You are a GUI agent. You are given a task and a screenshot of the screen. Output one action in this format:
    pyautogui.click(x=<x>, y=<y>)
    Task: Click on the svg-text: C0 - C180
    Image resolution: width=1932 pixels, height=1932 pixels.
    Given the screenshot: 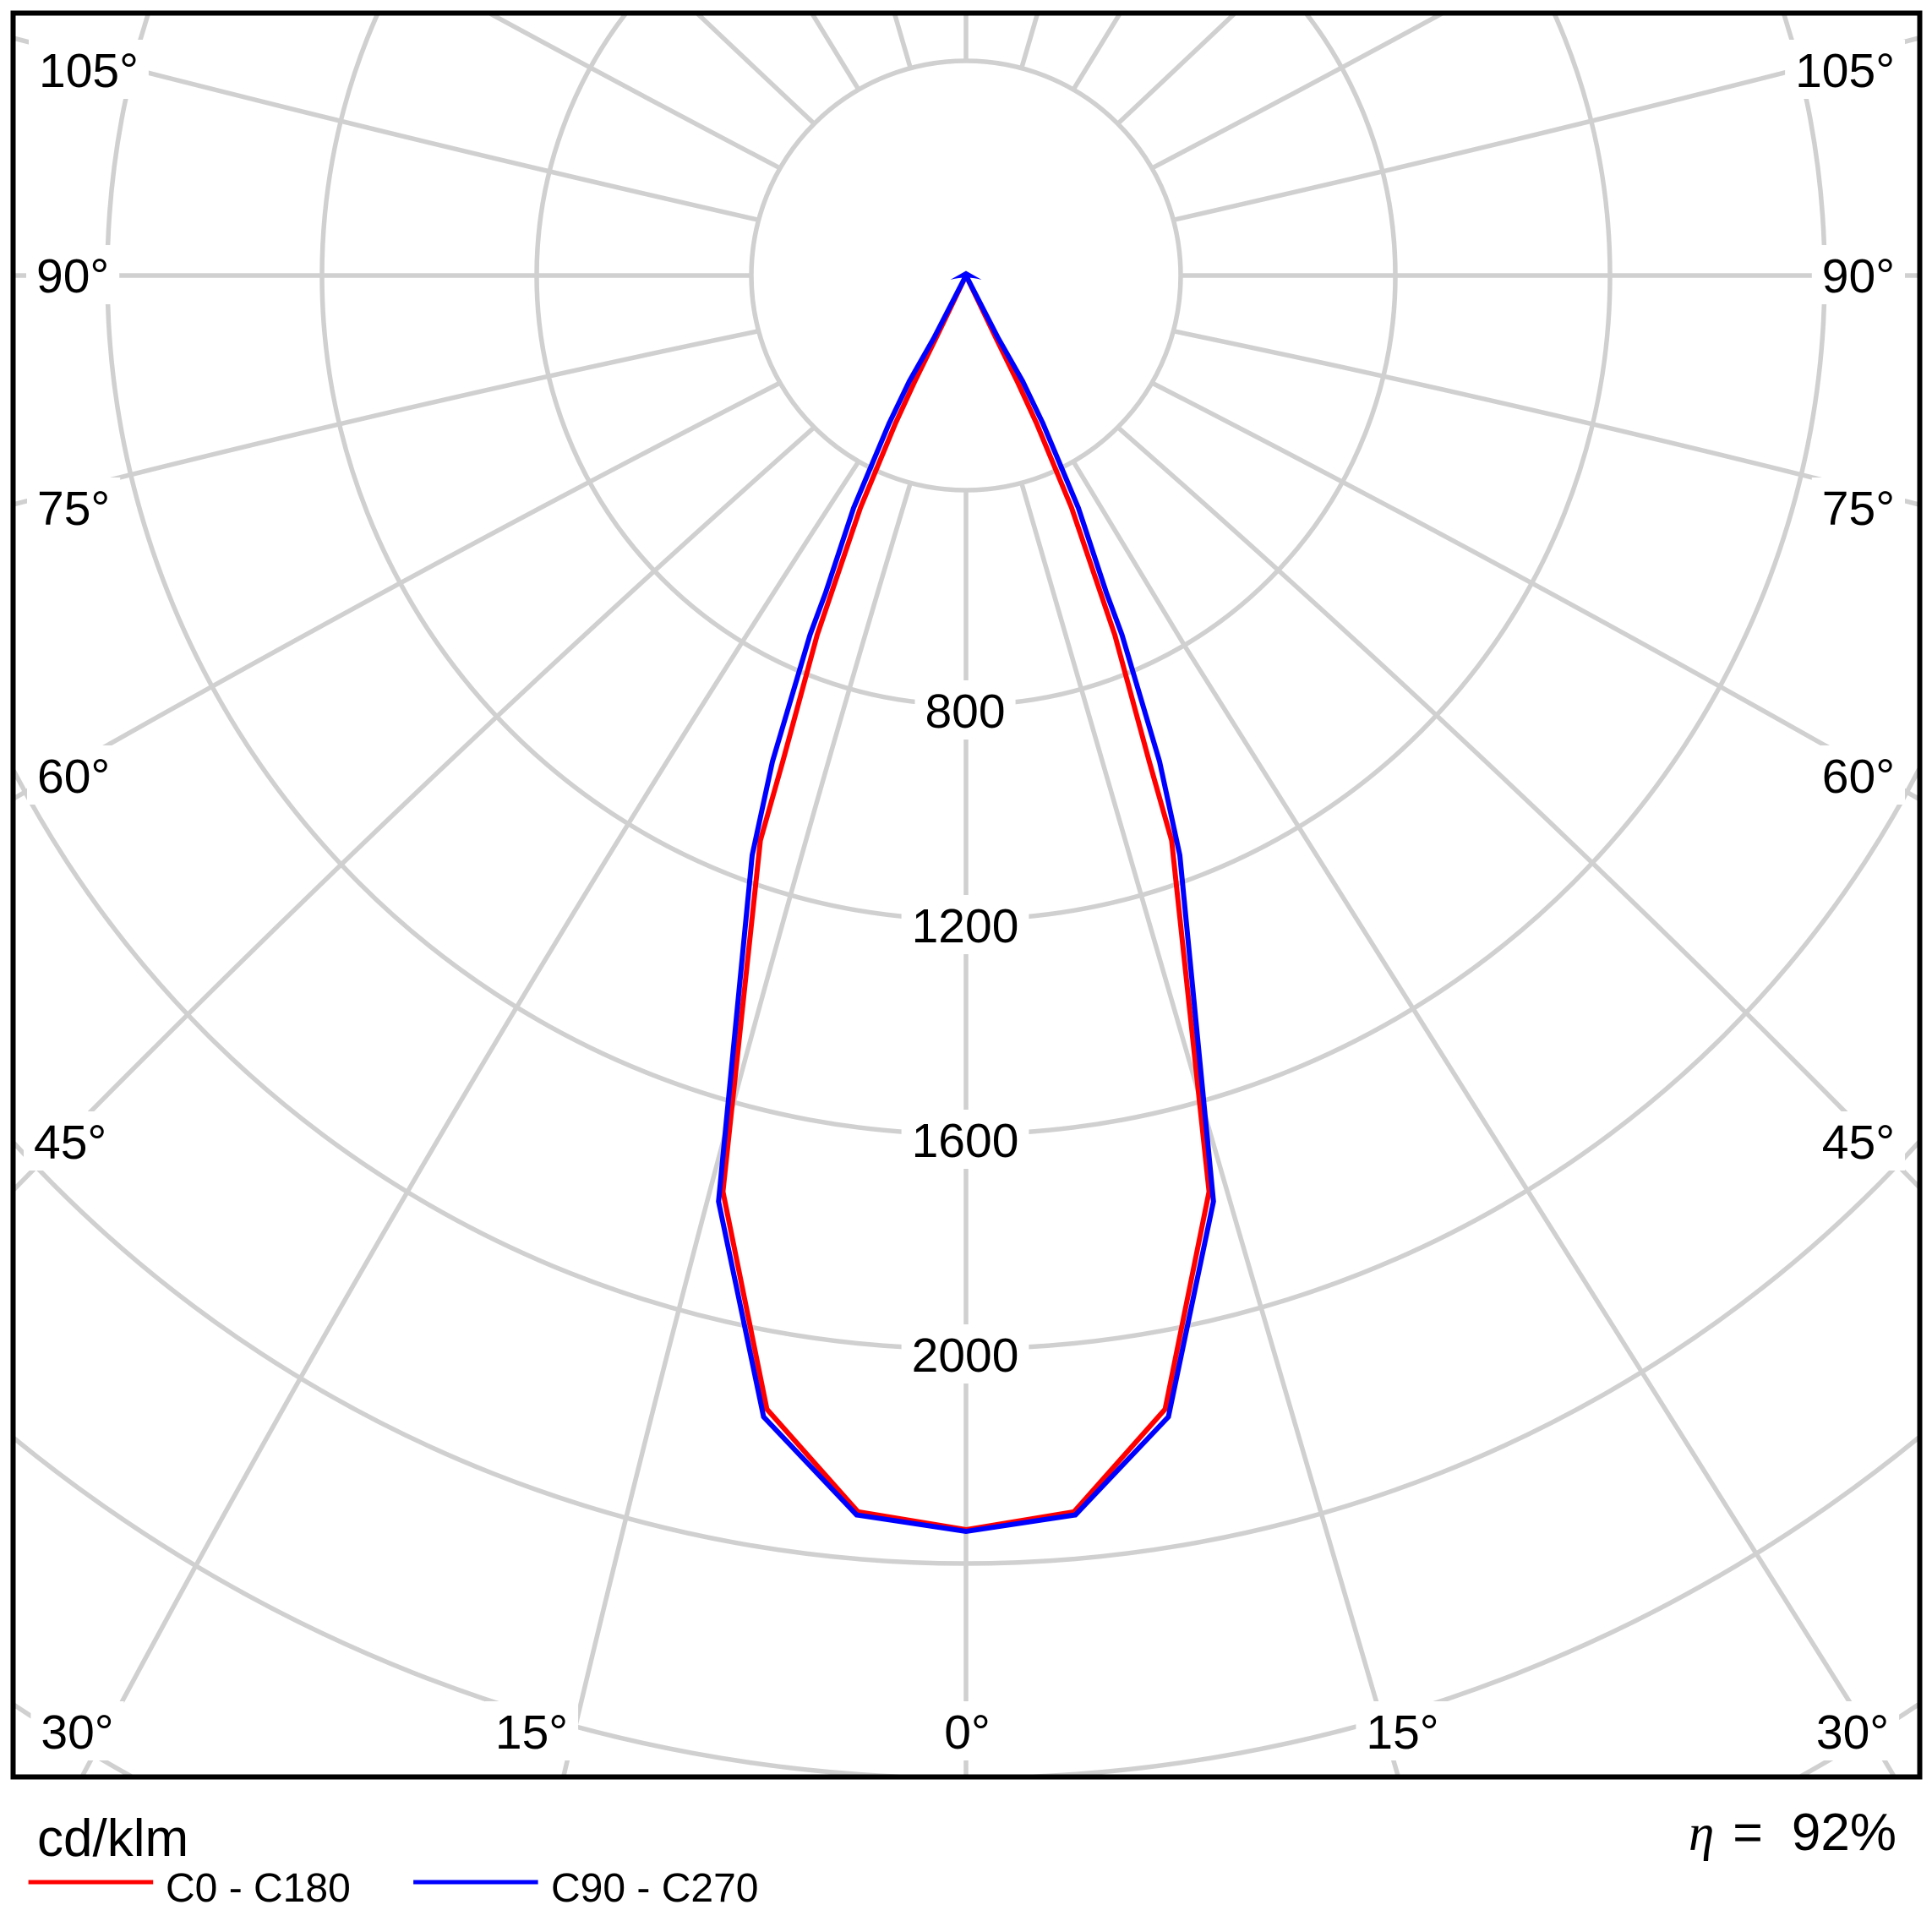 What is the action you would take?
    pyautogui.click(x=258, y=1888)
    